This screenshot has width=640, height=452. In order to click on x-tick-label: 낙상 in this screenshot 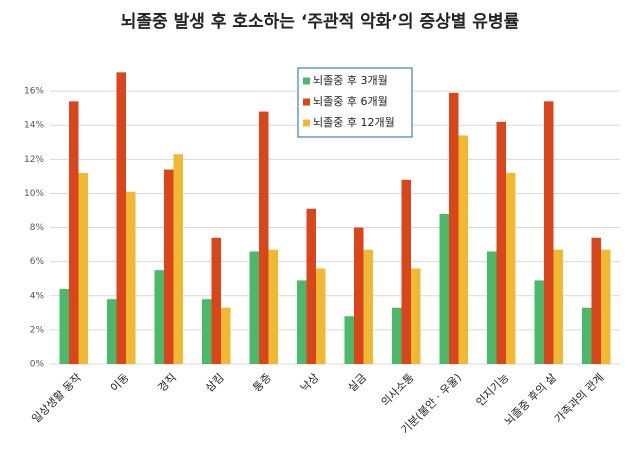, I will do `click(310, 383)`.